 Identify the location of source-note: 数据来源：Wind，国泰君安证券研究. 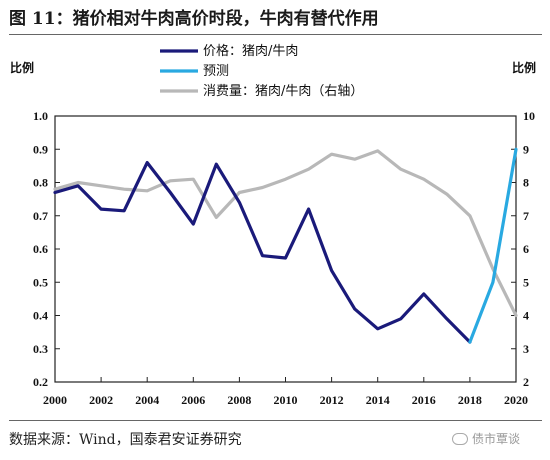
(125, 440).